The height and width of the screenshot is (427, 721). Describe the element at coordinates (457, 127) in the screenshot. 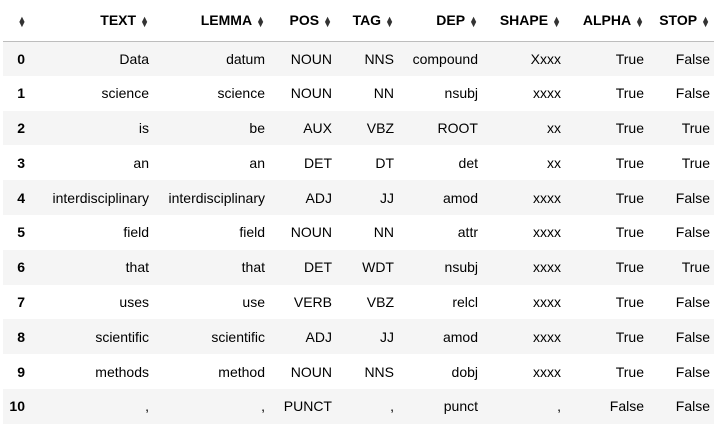

I see `cell-dep: ROOT` at that location.